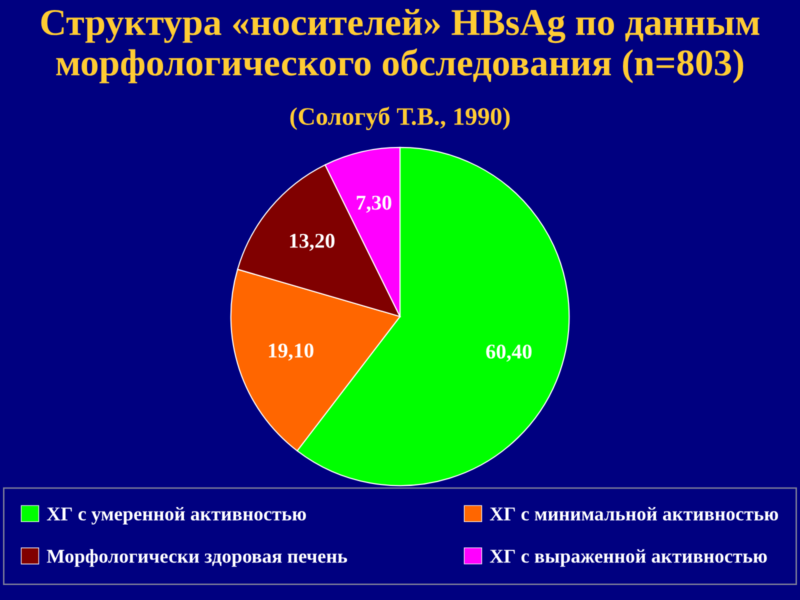 The height and width of the screenshot is (600, 800). Describe the element at coordinates (176, 515) in the screenshot. I see `legend-label: ХГ с умеренной активностью` at that location.